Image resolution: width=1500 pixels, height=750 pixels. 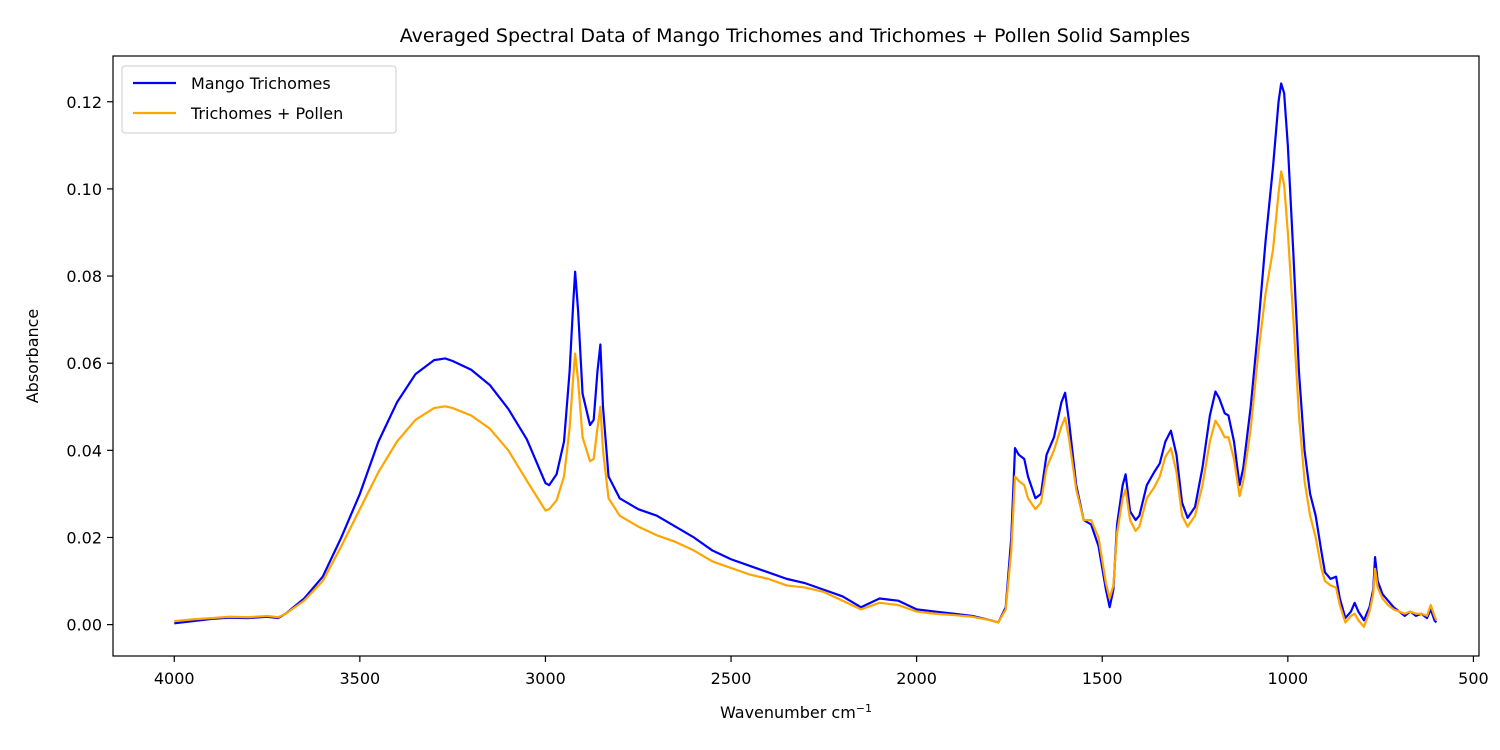 I want to click on x-tick-label: 1500, so click(x=1102, y=678).